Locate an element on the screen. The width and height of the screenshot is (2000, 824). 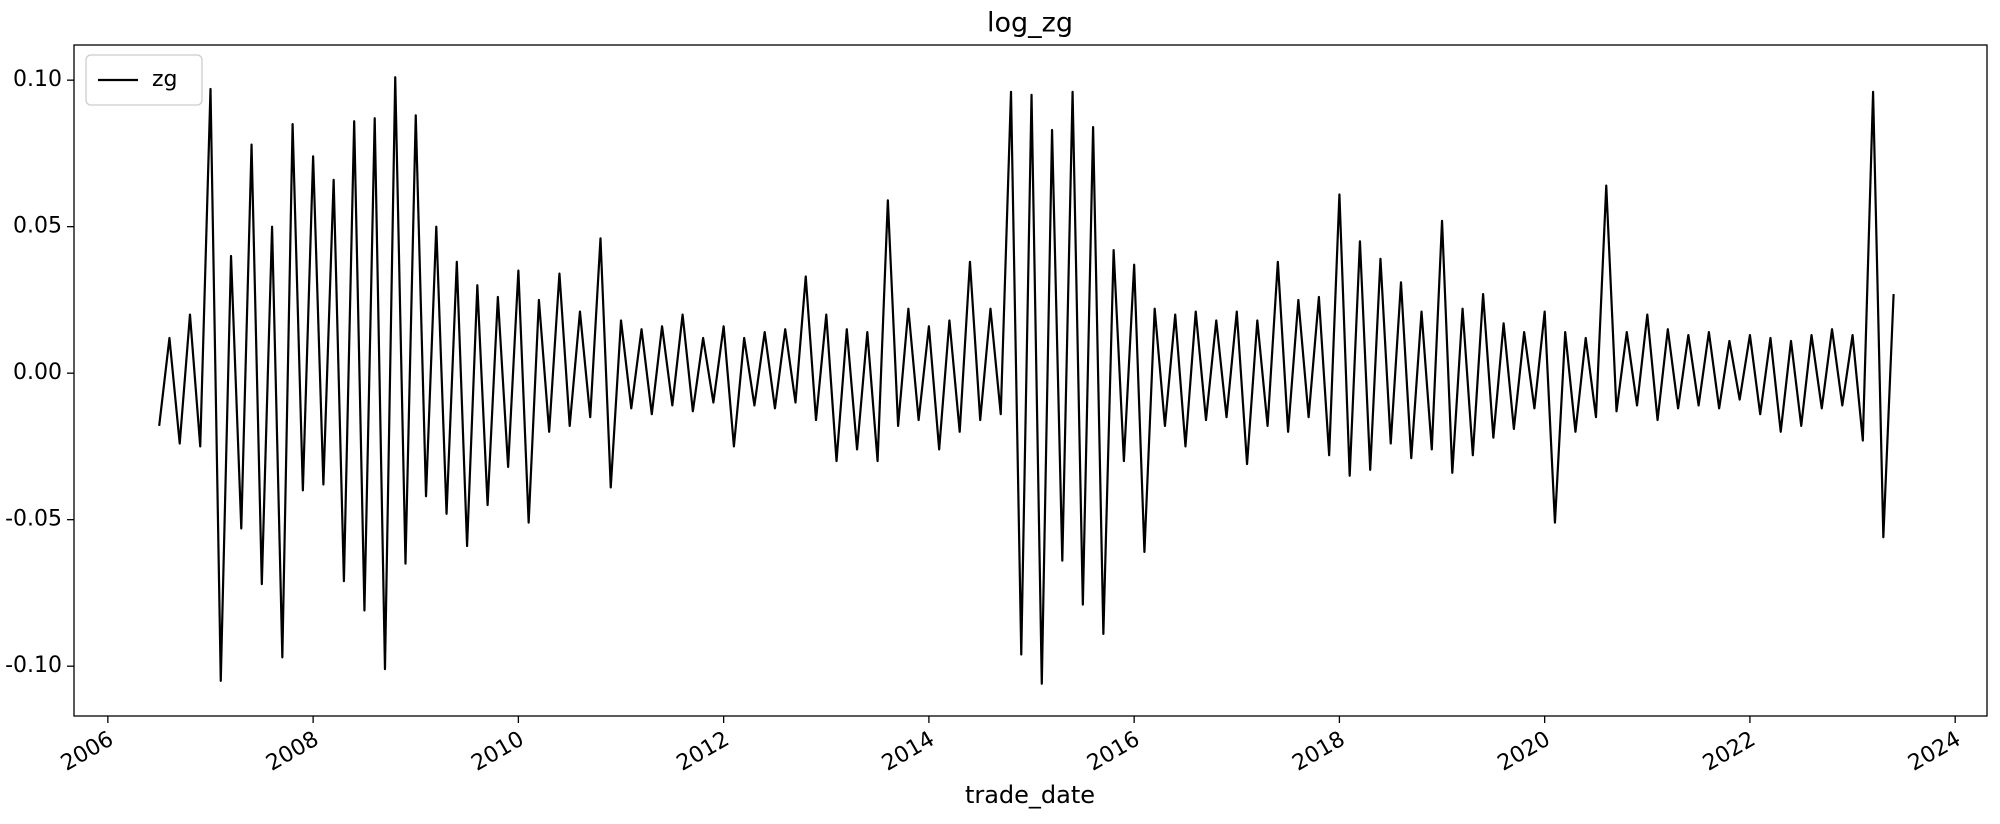
y-tick-label: -0.05 is located at coordinates (33, 519).